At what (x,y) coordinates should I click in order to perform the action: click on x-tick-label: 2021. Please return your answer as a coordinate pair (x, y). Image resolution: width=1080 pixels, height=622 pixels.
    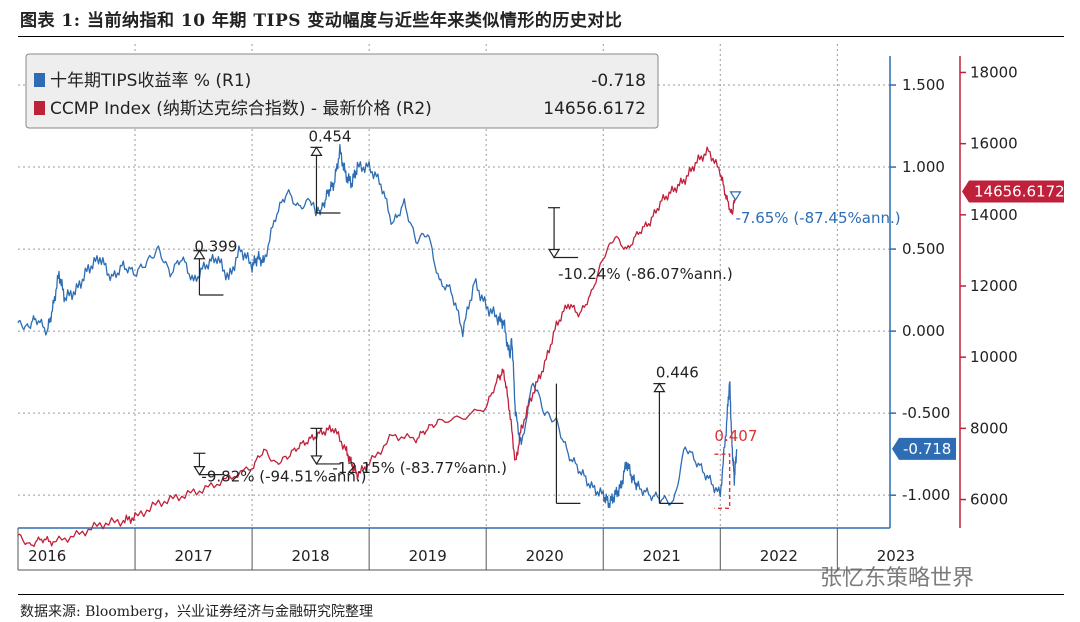
    Looking at the image, I should click on (662, 556).